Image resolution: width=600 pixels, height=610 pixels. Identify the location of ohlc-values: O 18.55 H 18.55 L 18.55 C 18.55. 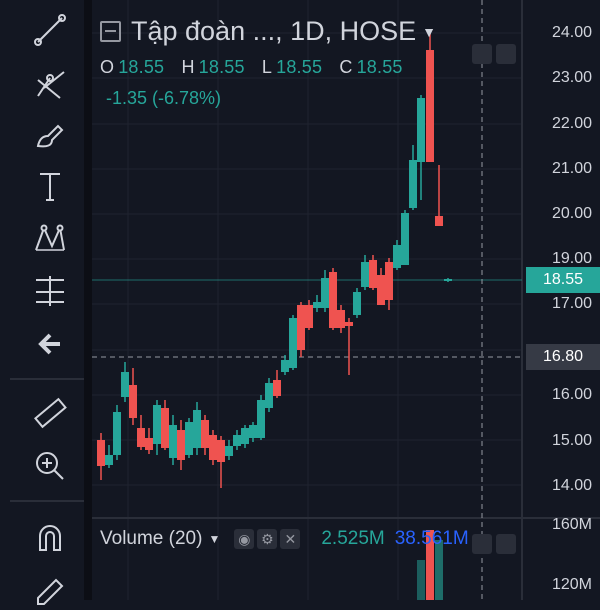
(268, 67).